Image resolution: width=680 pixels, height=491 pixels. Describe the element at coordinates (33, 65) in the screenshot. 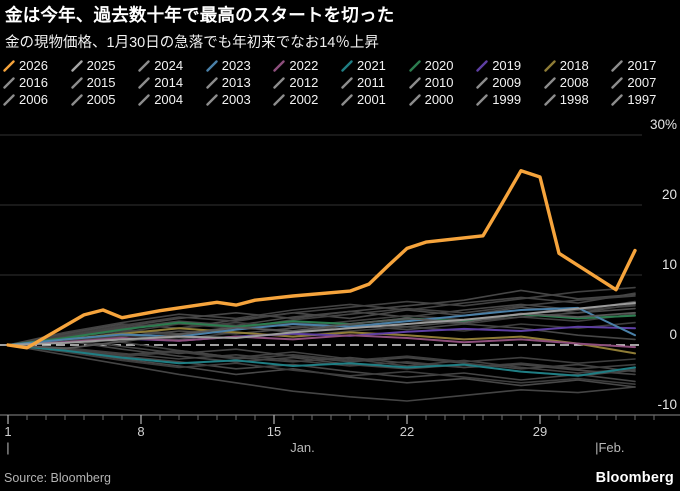

I see `legend-label: 2026` at that location.